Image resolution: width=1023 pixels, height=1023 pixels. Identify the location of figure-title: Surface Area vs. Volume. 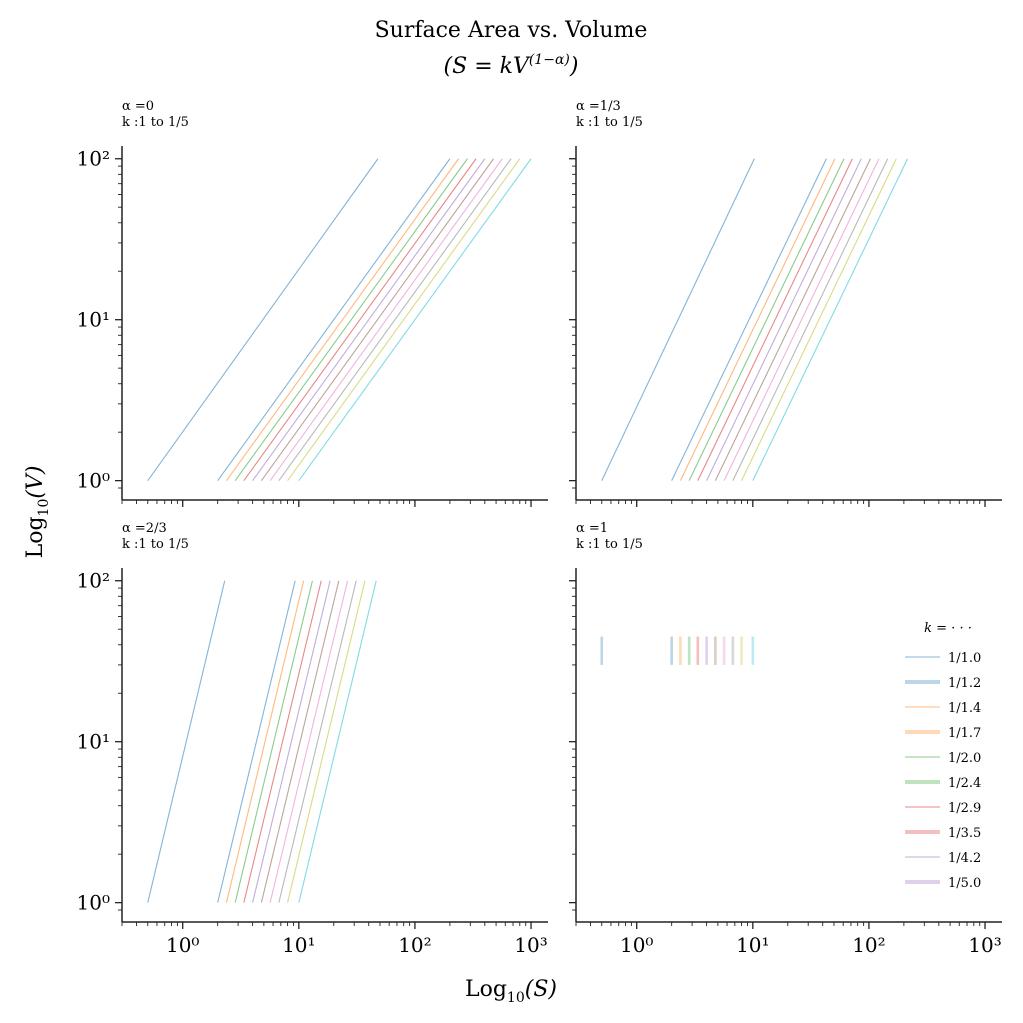
(511, 30).